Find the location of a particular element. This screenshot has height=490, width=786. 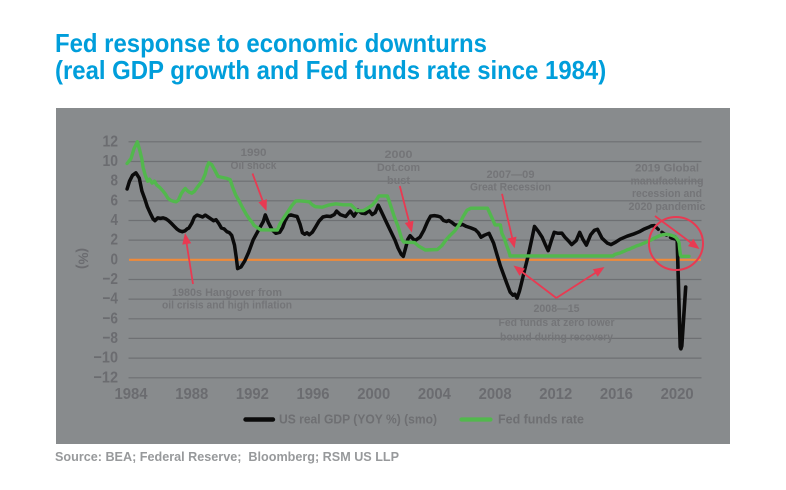

svg-text: 0 is located at coordinates (115, 259).